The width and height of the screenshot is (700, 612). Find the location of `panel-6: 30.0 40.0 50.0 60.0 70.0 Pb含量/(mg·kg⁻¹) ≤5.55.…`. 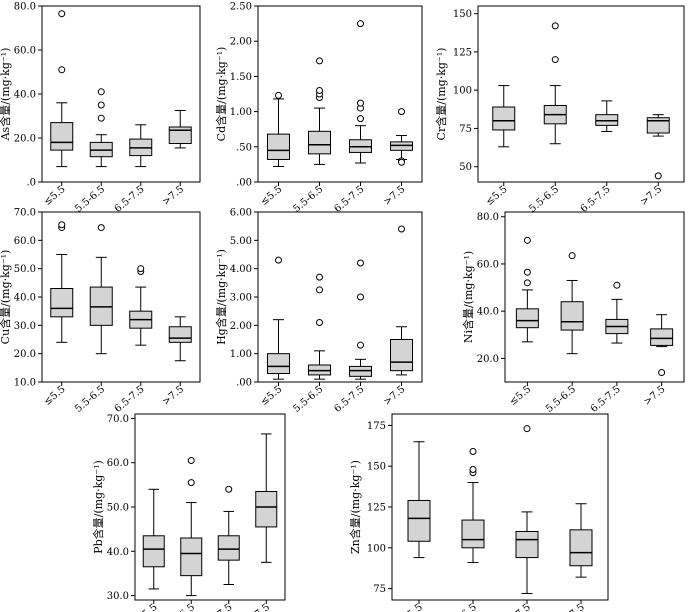

panel-6: 30.0 40.0 50.0 60.0 70.0 Pb含量/(mg·kg⁻¹) ≤5.55.… is located at coordinates (188, 512).